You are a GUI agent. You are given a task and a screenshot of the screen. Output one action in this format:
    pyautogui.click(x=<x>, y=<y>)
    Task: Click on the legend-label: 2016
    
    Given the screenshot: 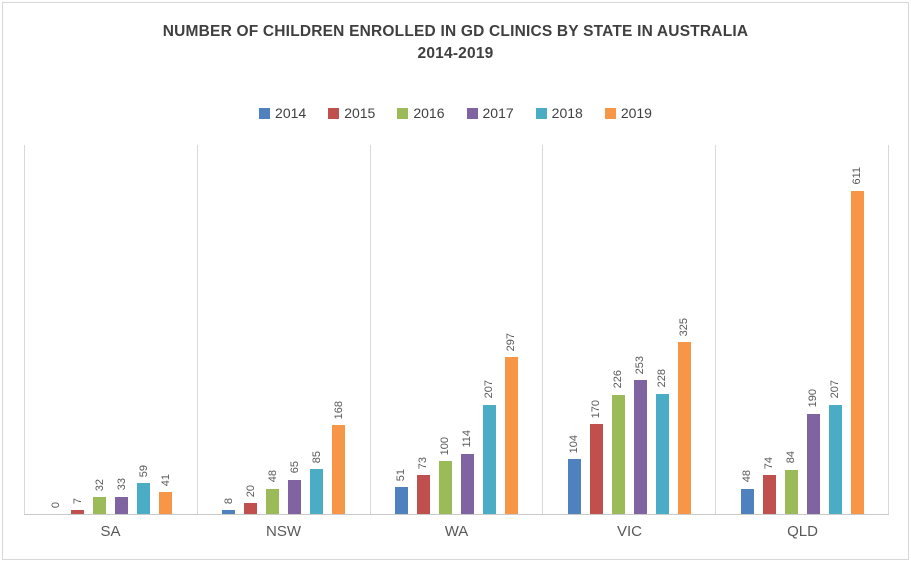 What is the action you would take?
    pyautogui.click(x=429, y=113)
    